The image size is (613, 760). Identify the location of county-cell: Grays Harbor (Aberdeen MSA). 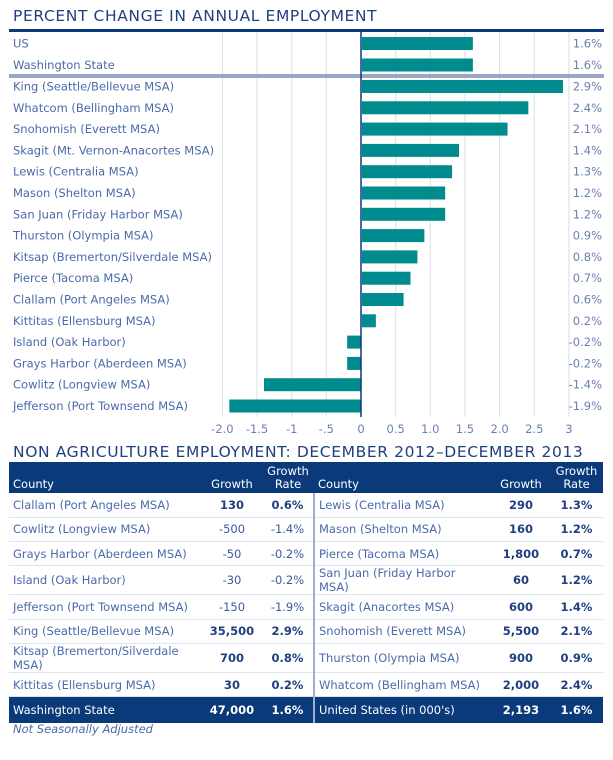
(105, 554).